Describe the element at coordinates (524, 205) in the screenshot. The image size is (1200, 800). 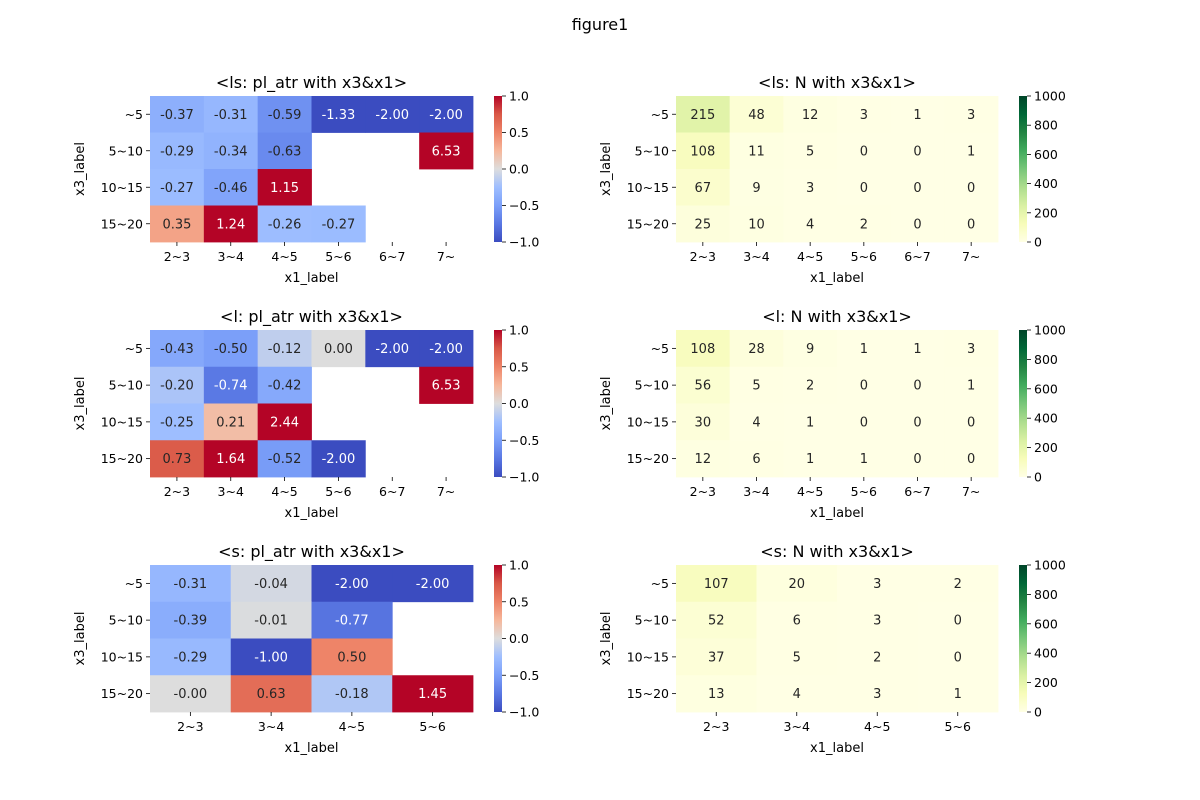
I see `colorbar-diverging-tick-label: −0.5` at that location.